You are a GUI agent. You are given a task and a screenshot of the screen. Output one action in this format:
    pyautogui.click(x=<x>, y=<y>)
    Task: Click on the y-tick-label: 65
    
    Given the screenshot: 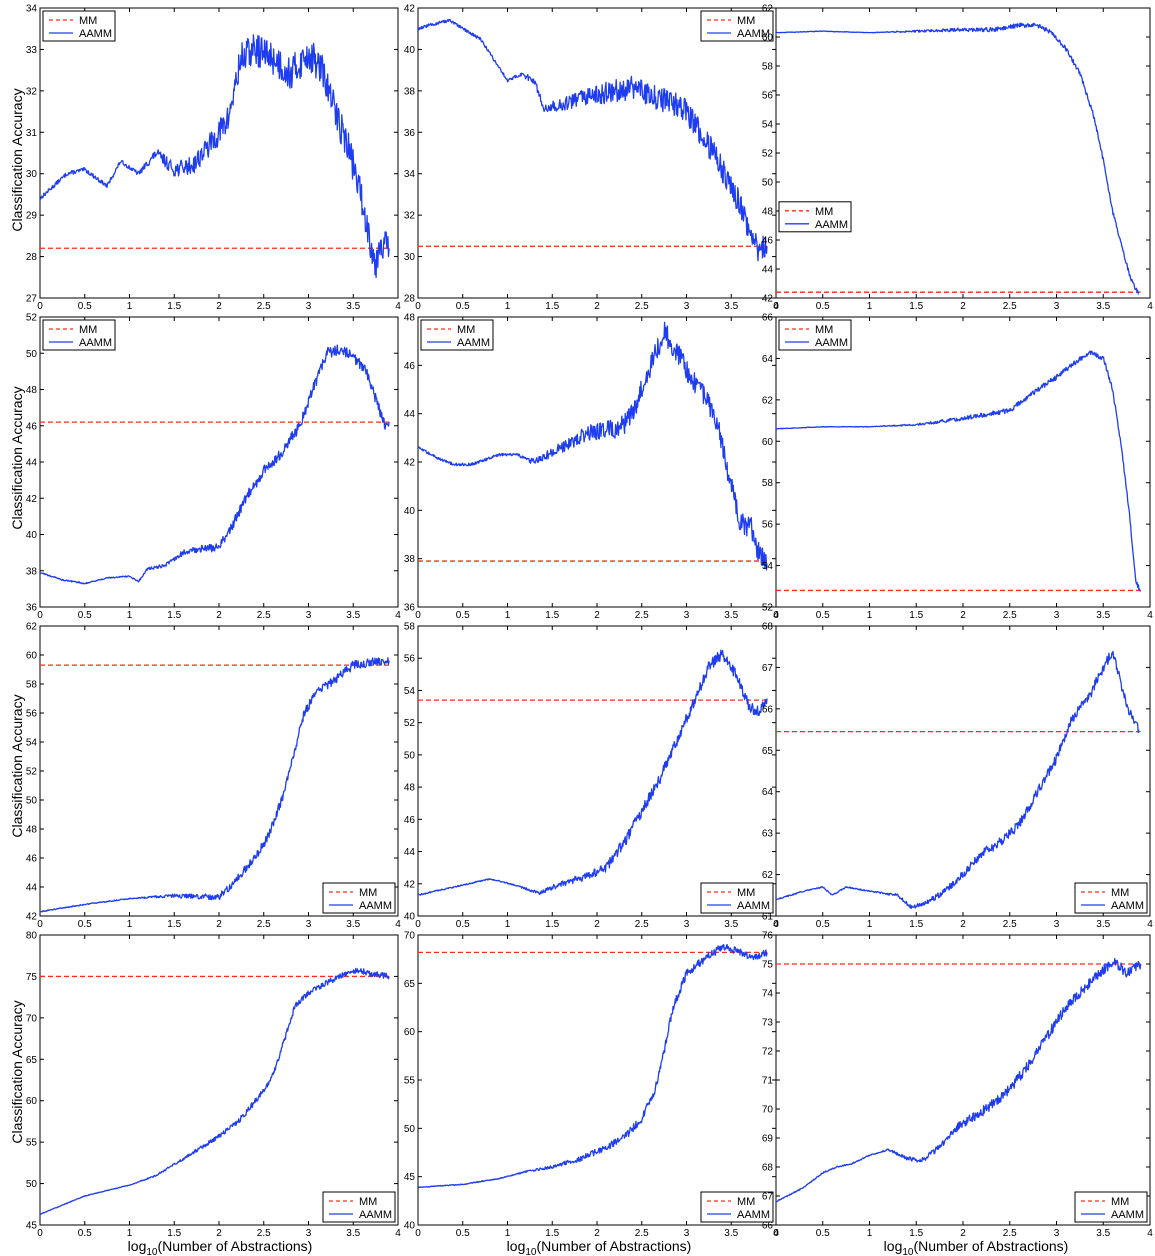 What is the action you would take?
    pyautogui.click(x=32, y=1060)
    